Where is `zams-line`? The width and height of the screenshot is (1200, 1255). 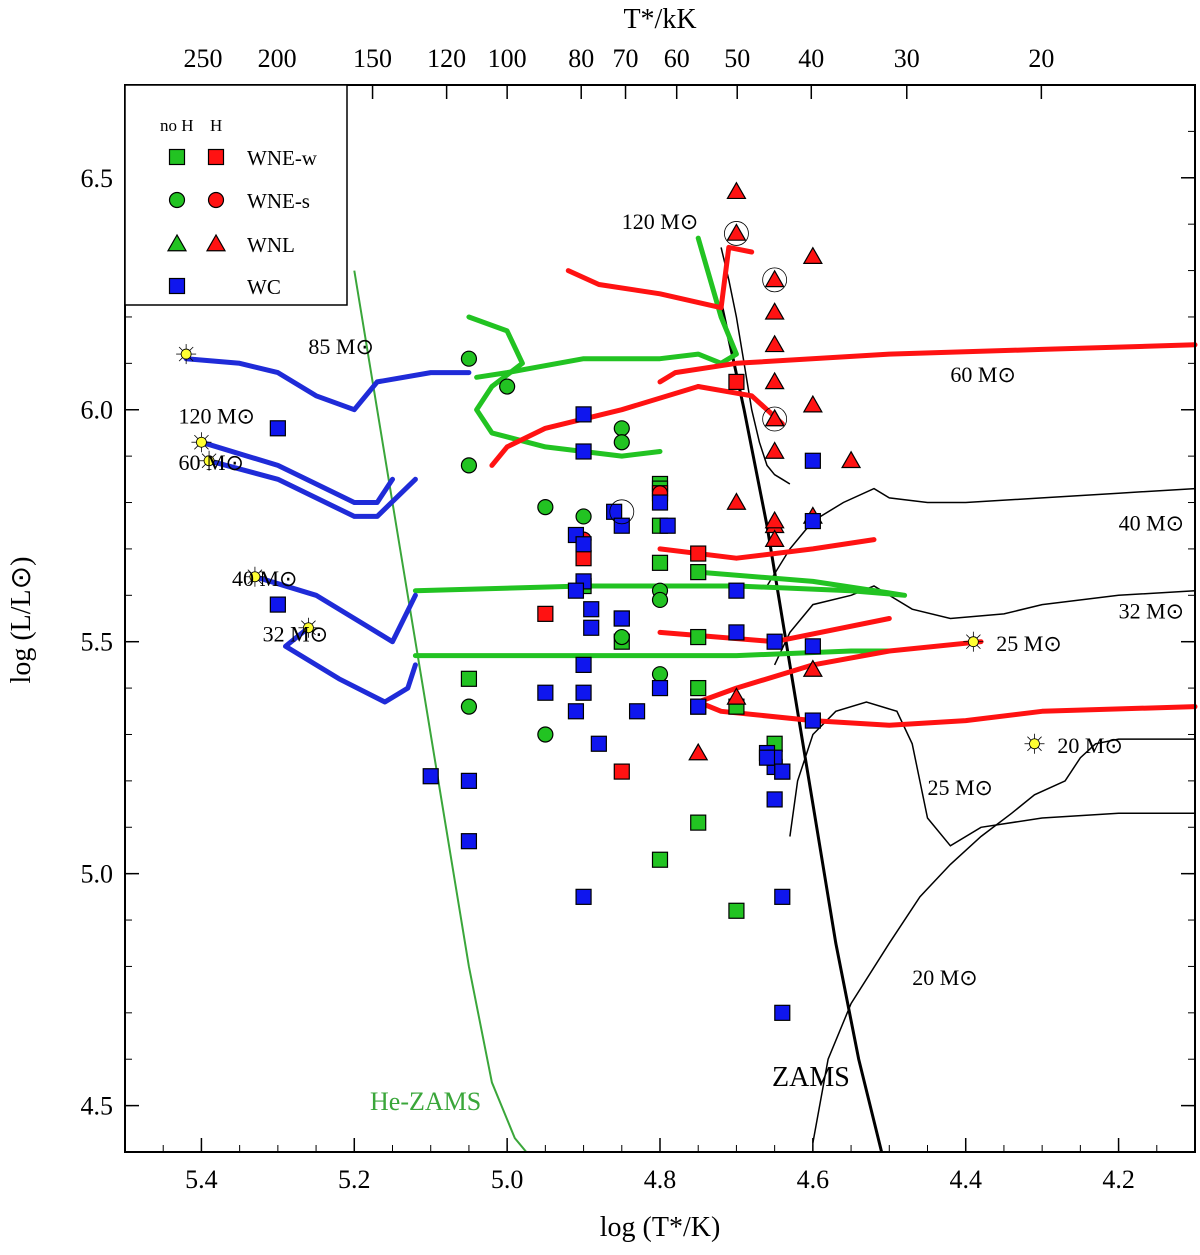 zams-line is located at coordinates (801, 727).